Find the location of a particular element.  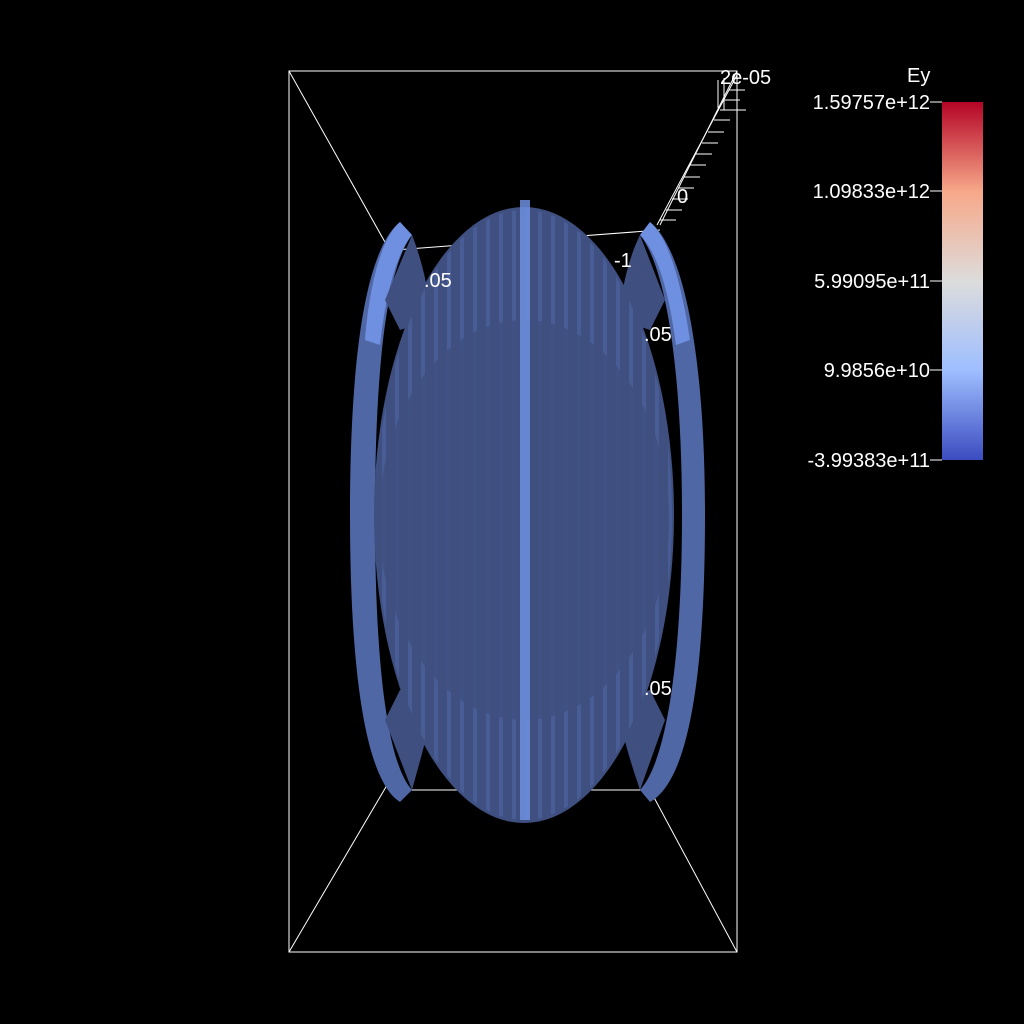

z-axis-label-top: 2e-05 is located at coordinates (745, 78).